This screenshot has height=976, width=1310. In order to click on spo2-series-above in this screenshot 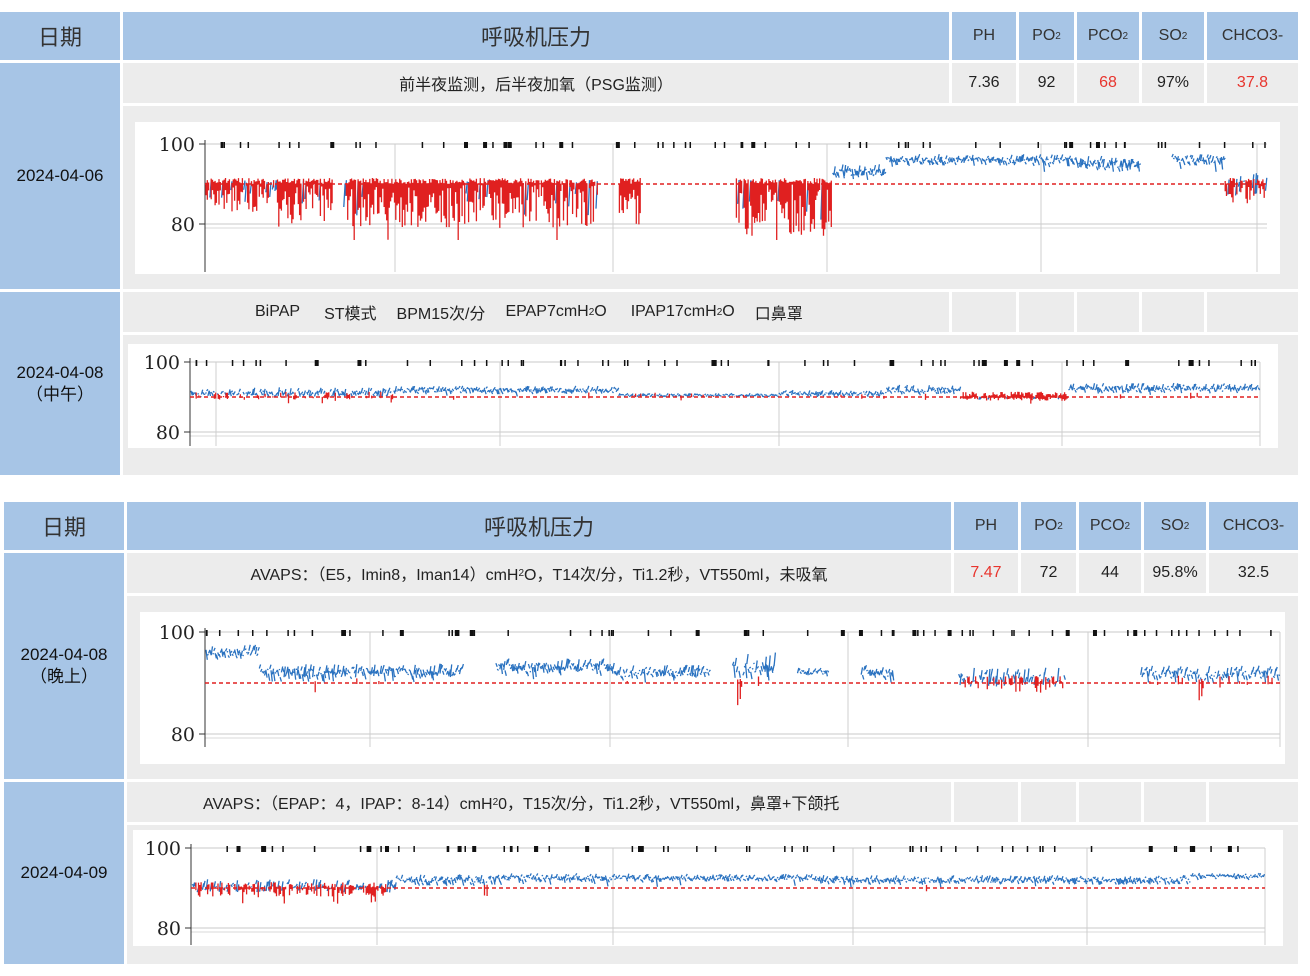, I will do `click(728, 882)`.